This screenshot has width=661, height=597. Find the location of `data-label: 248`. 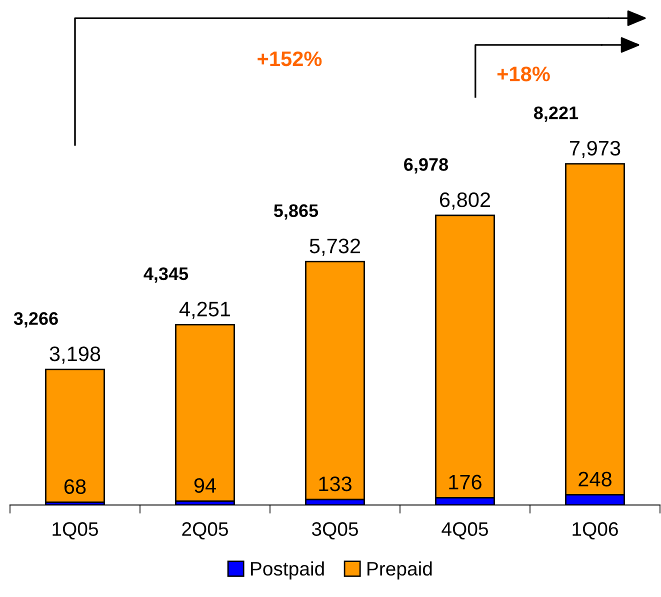

data-label: 248 is located at coordinates (595, 479).